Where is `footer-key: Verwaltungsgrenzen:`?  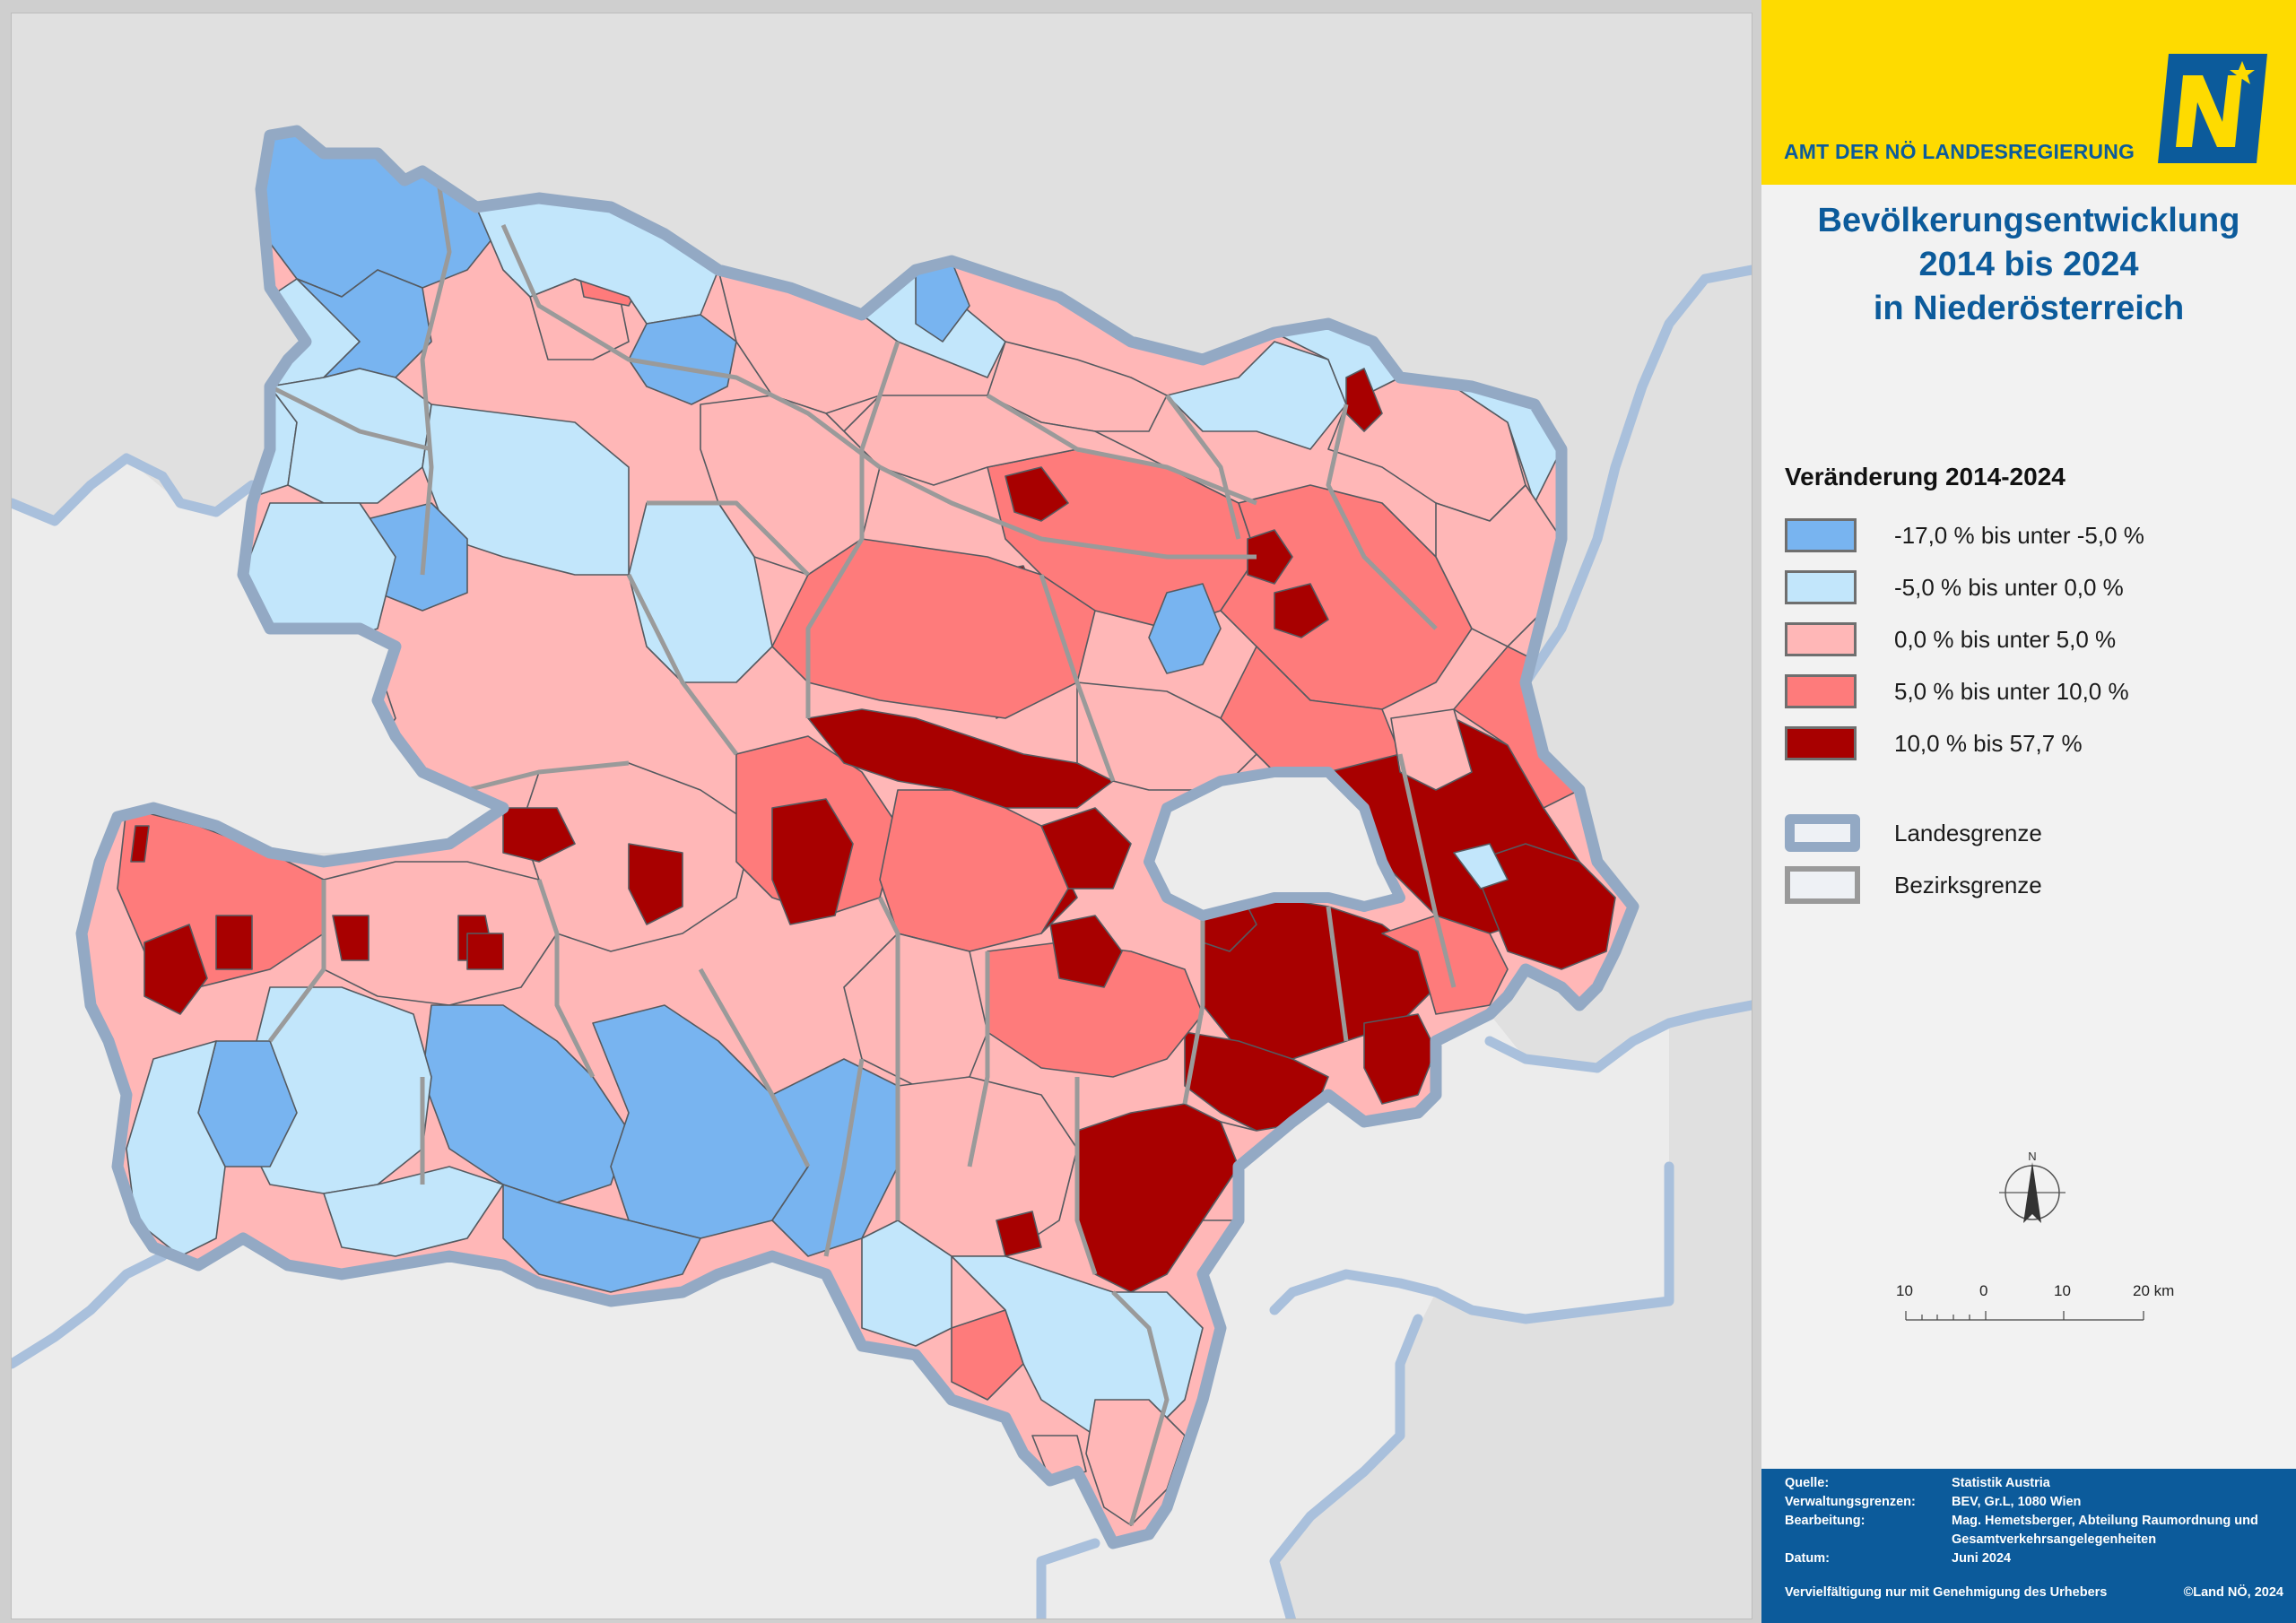 footer-key: Verwaltungsgrenzen: is located at coordinates (1850, 1502).